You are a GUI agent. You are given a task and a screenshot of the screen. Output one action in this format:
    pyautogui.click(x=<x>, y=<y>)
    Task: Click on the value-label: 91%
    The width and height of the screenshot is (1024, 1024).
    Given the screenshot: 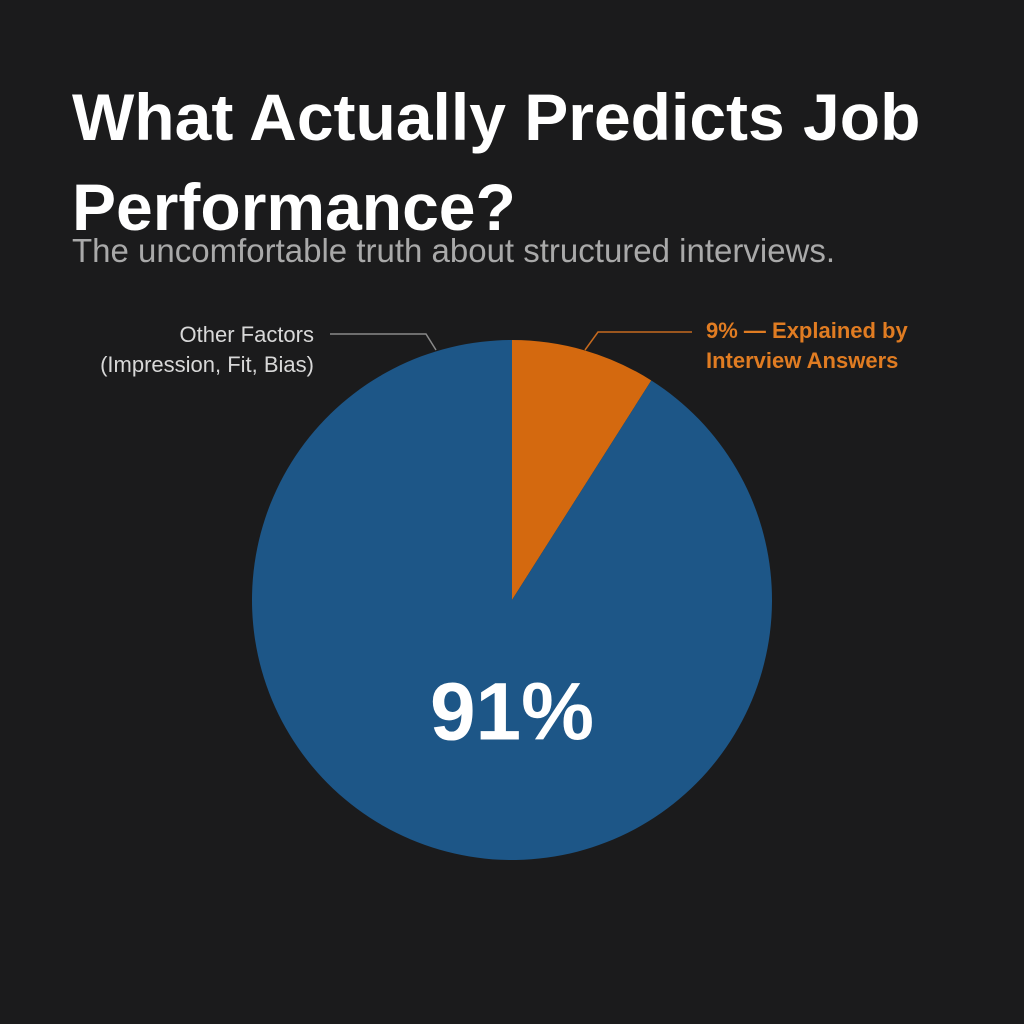 What is the action you would take?
    pyautogui.click(x=512, y=712)
    